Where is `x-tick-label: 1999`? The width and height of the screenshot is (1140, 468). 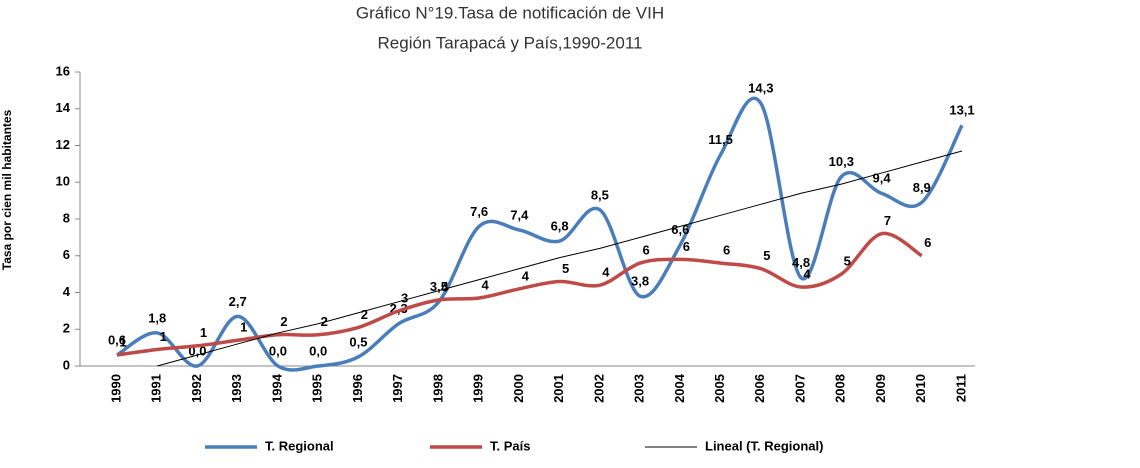 x-tick-label: 1999 is located at coordinates (478, 388).